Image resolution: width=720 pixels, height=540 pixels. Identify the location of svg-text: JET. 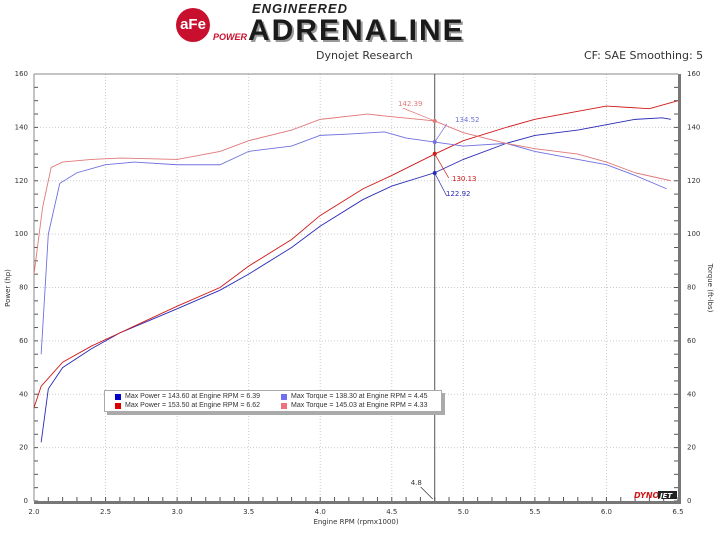
(665, 496).